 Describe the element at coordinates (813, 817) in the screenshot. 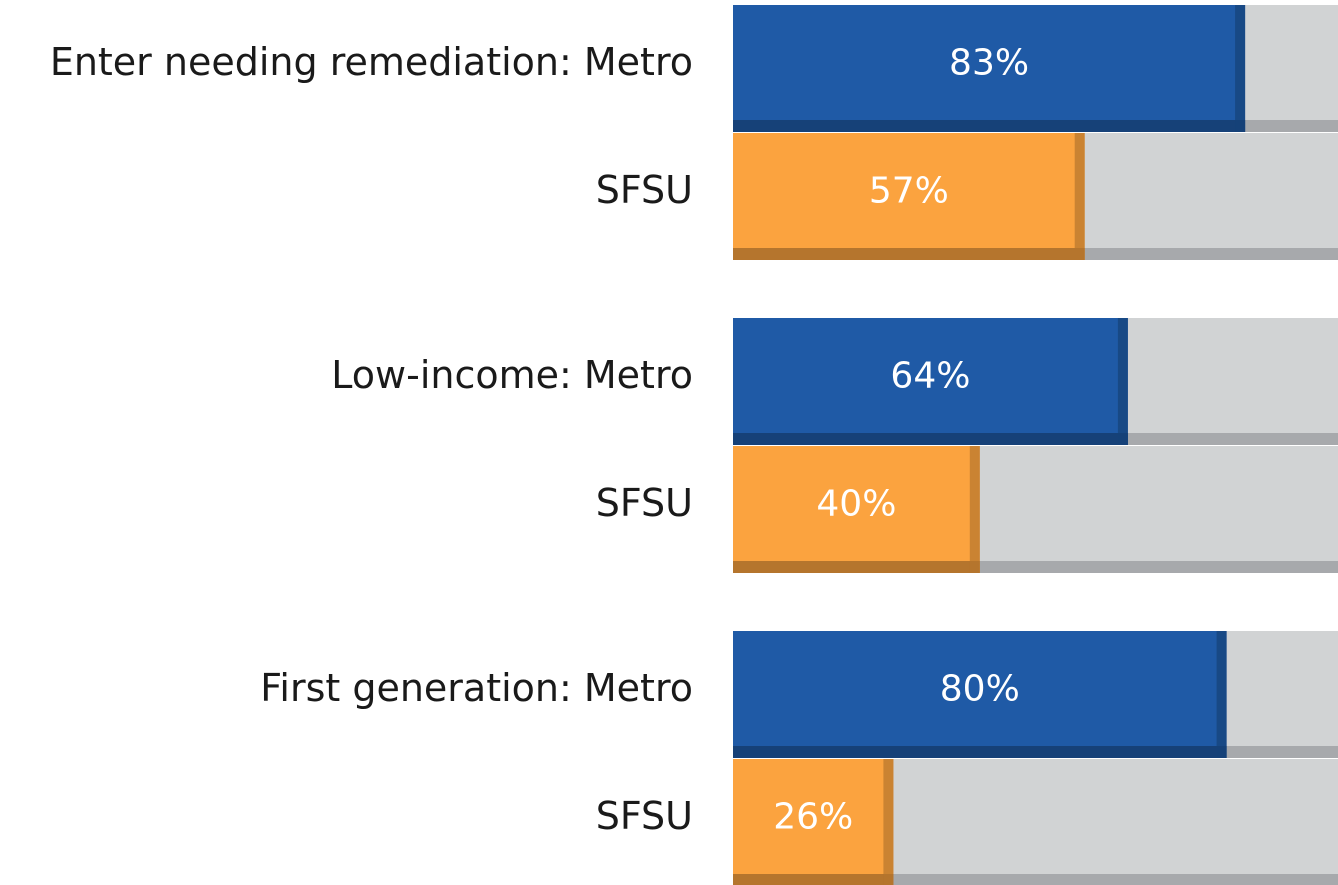

I see `value-label: 26%` at that location.